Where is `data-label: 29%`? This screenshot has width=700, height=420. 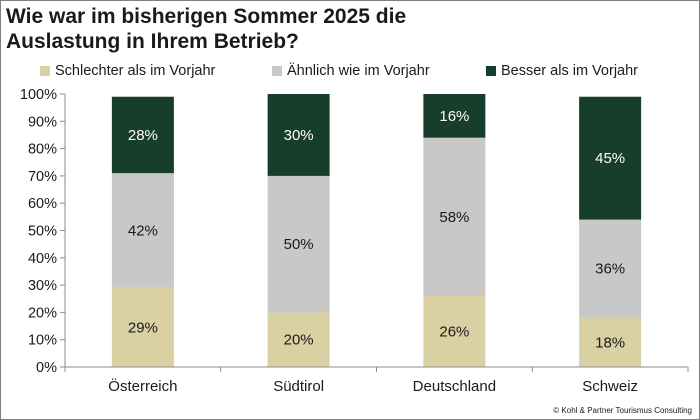
data-label: 29% is located at coordinates (143, 327).